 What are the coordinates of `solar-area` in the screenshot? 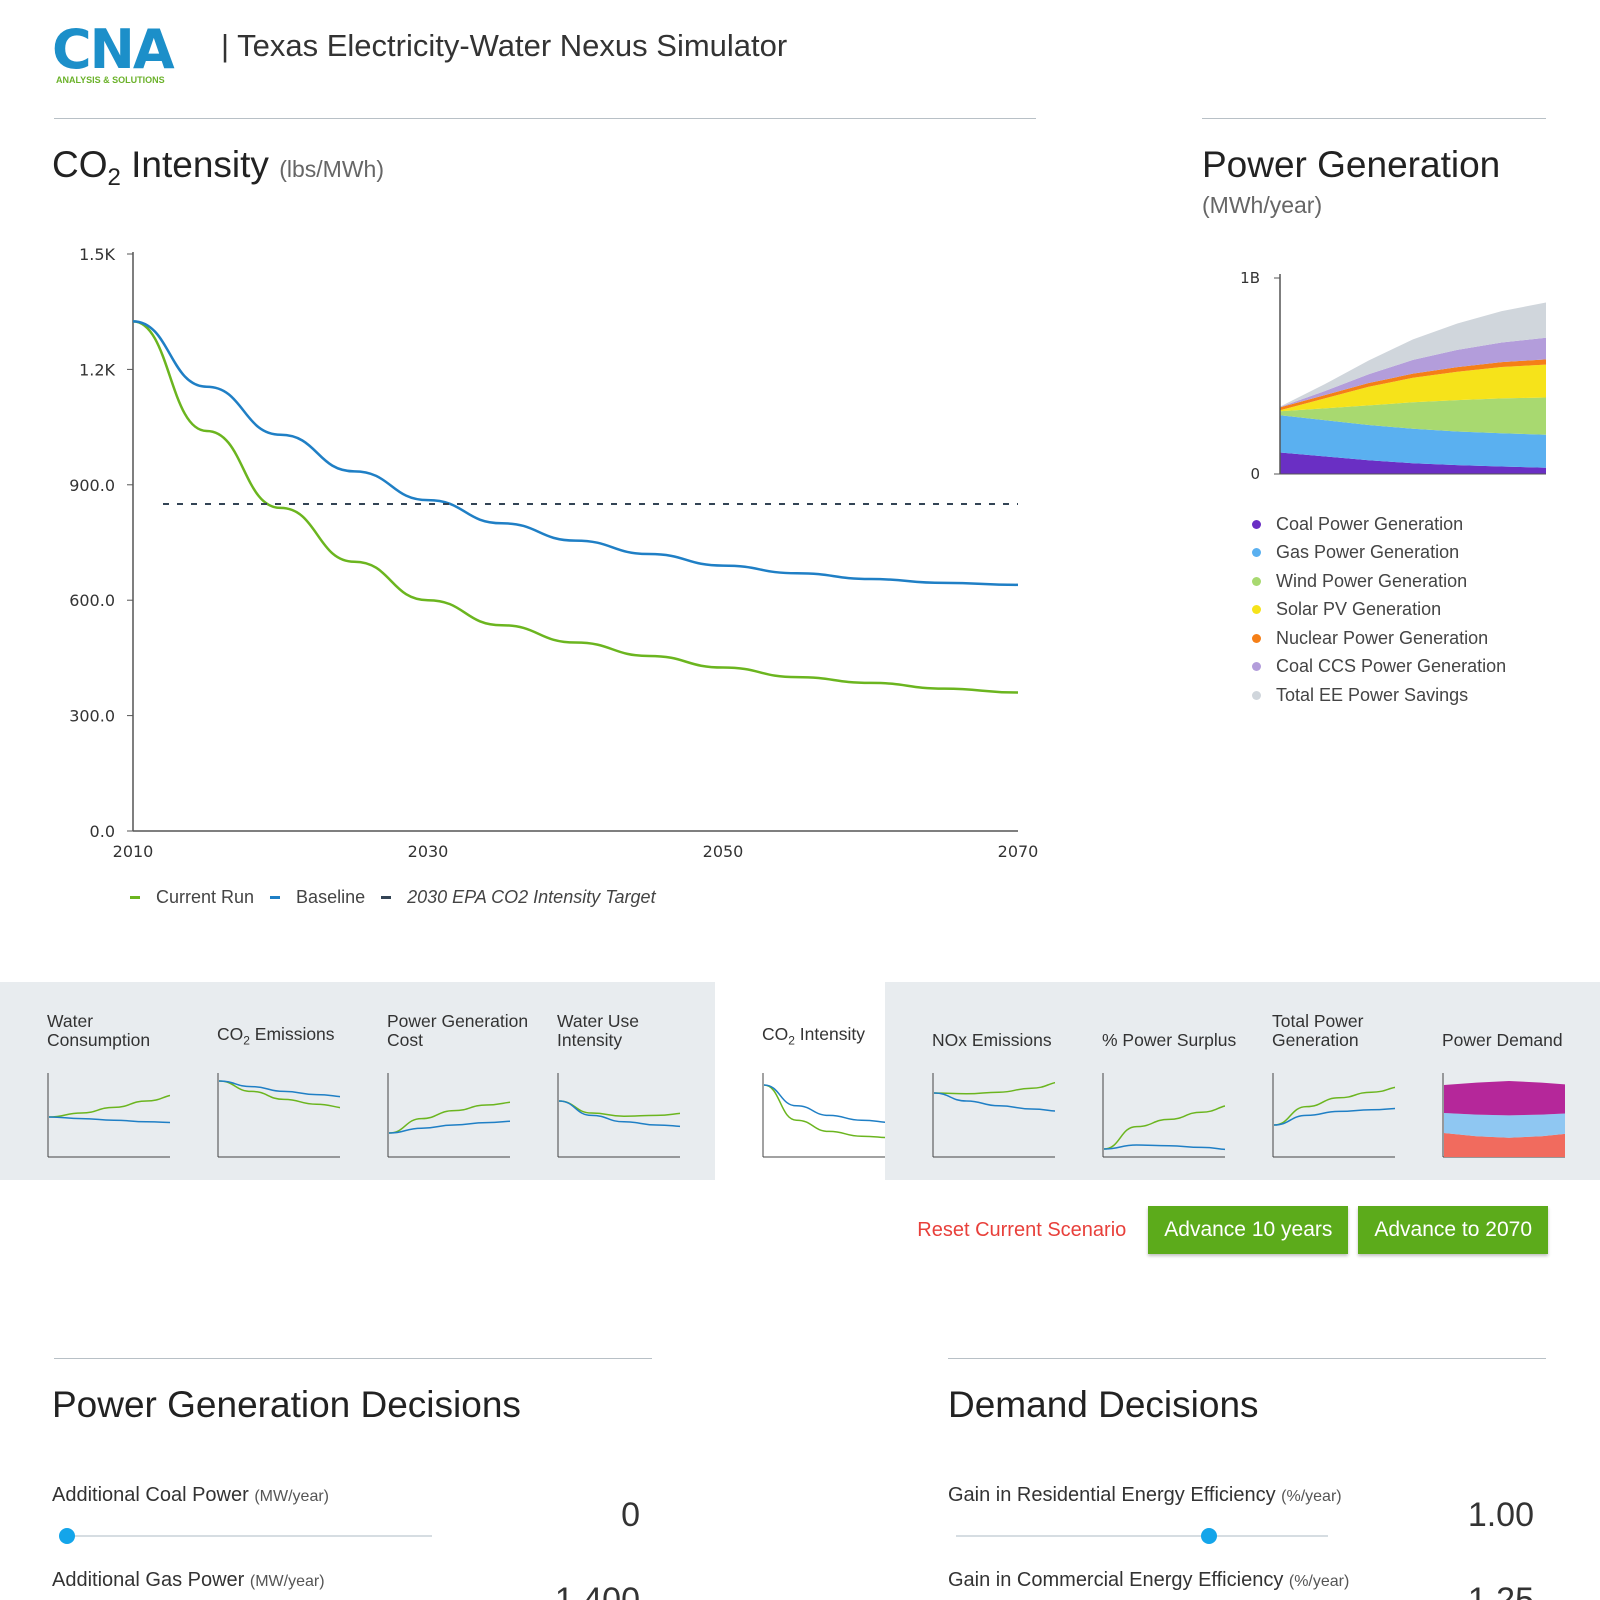 It's located at (1413, 388).